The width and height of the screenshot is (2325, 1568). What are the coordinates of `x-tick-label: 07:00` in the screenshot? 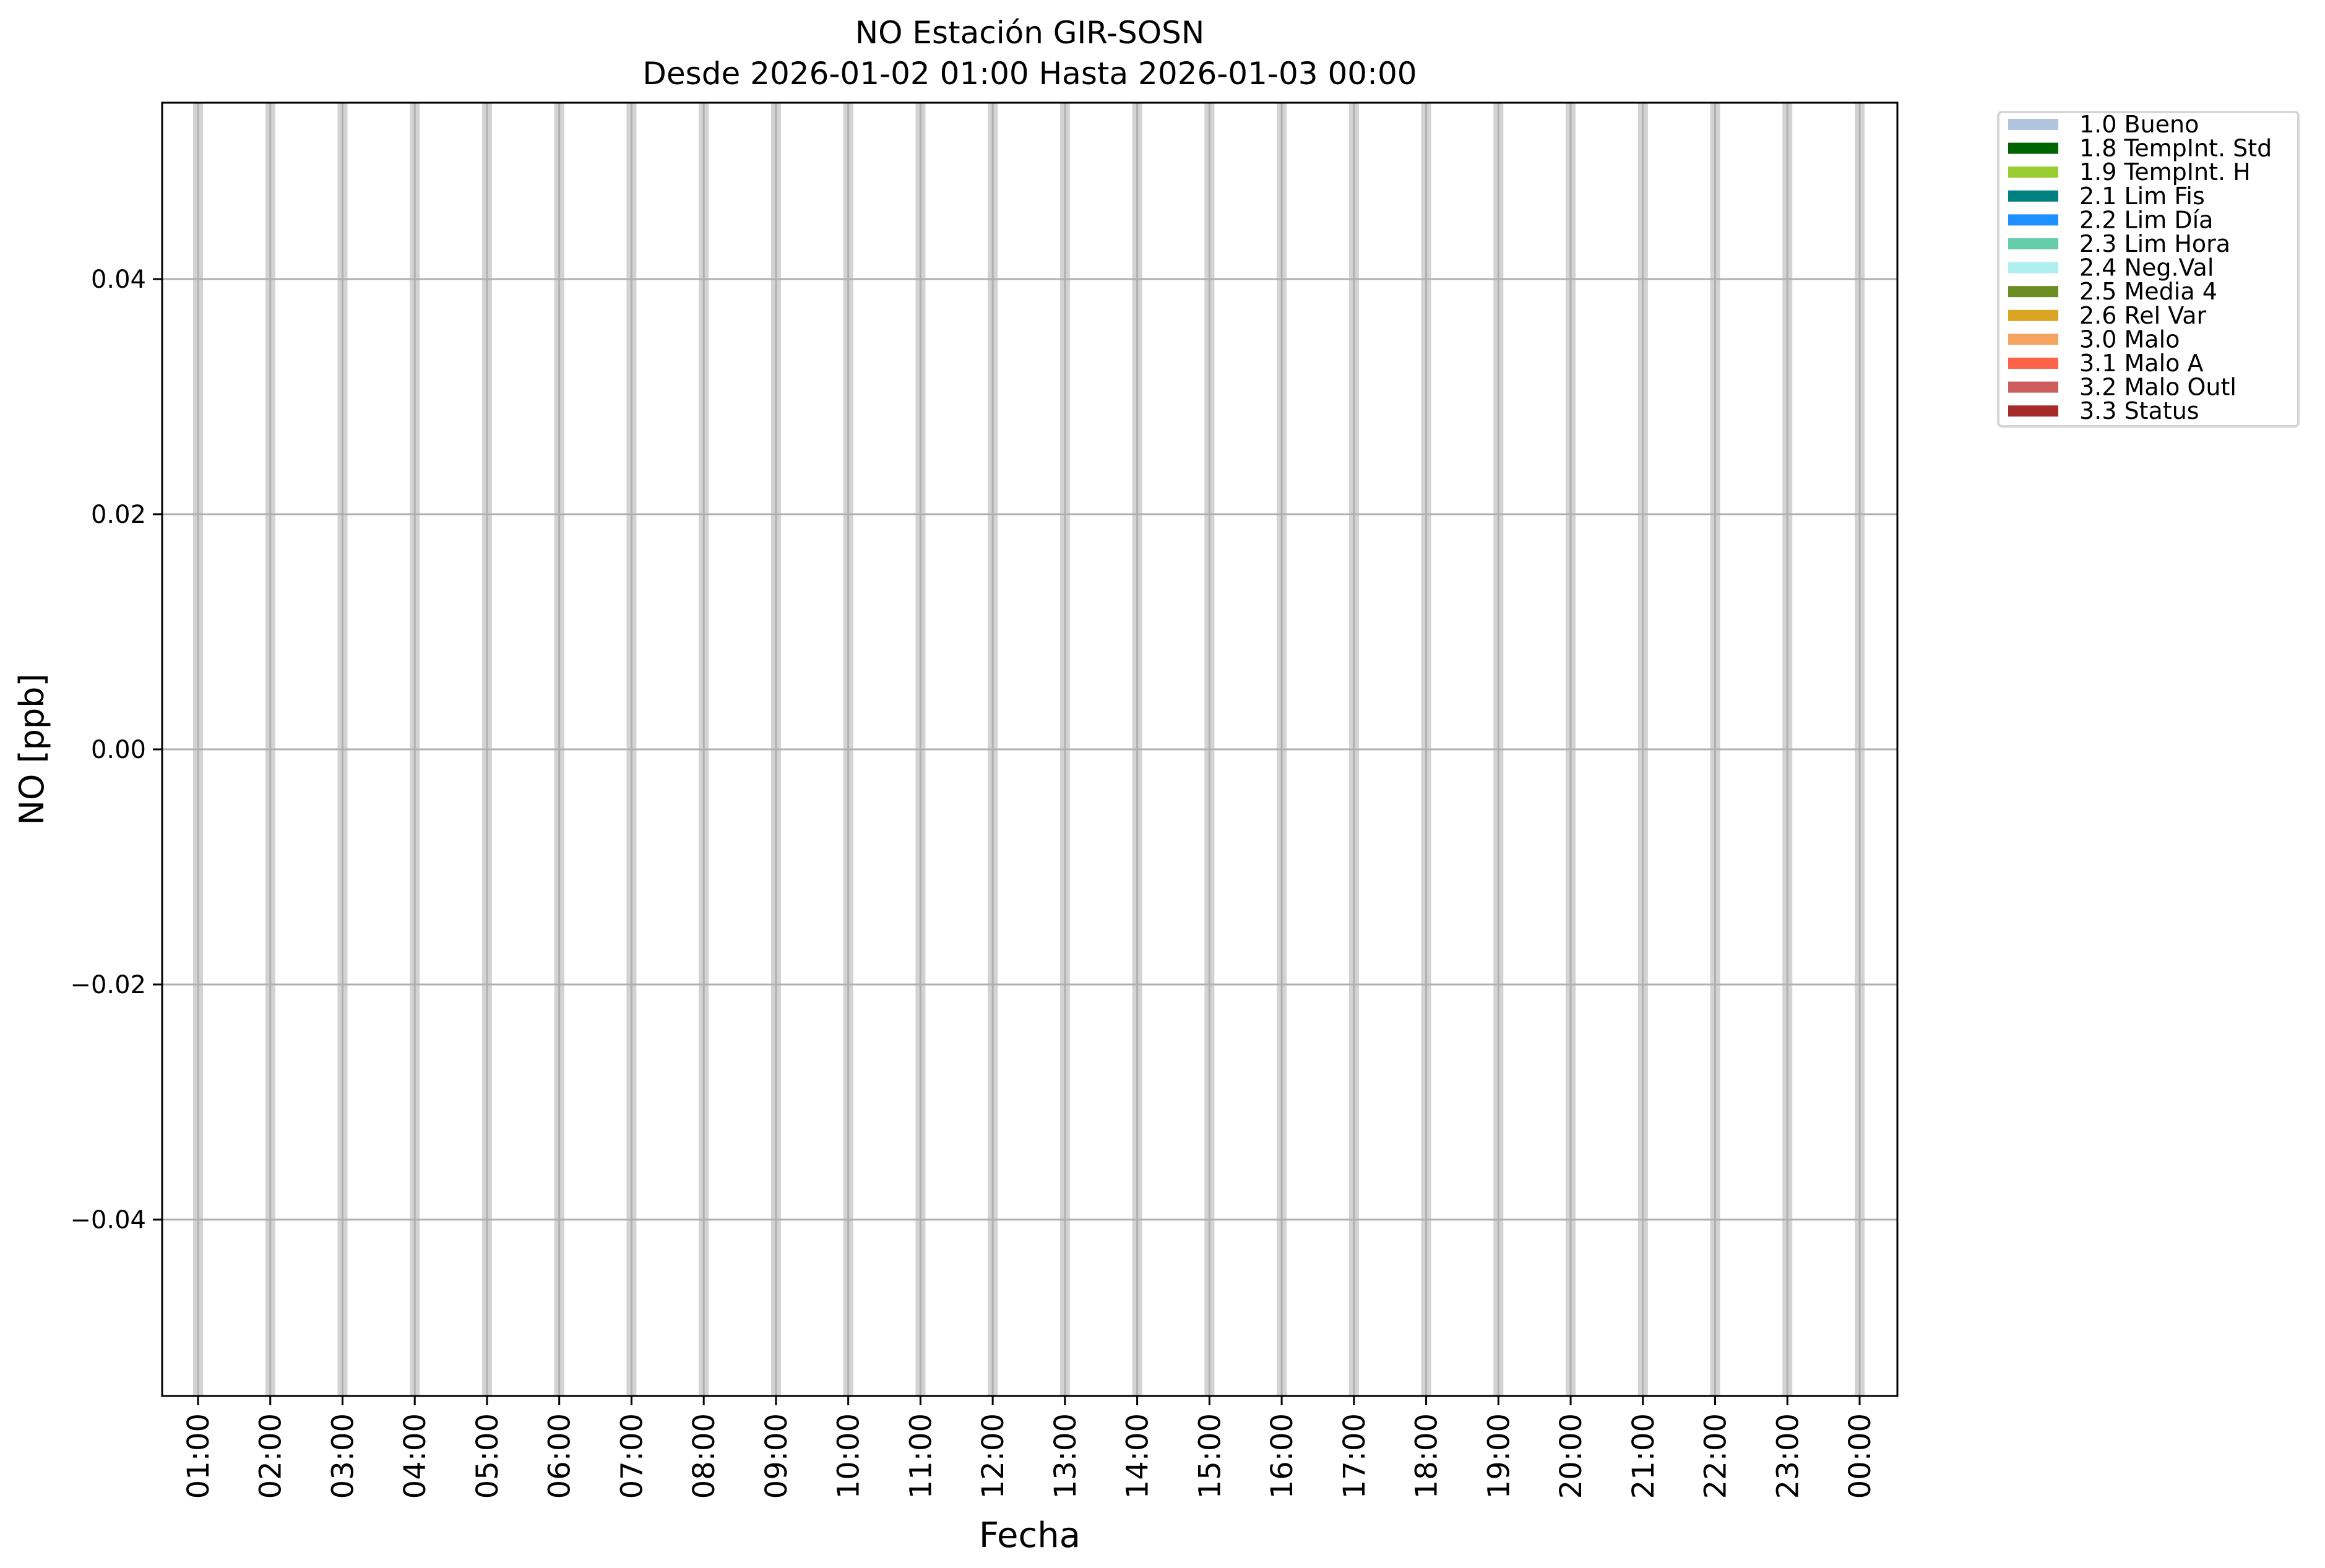 It's located at (632, 1456).